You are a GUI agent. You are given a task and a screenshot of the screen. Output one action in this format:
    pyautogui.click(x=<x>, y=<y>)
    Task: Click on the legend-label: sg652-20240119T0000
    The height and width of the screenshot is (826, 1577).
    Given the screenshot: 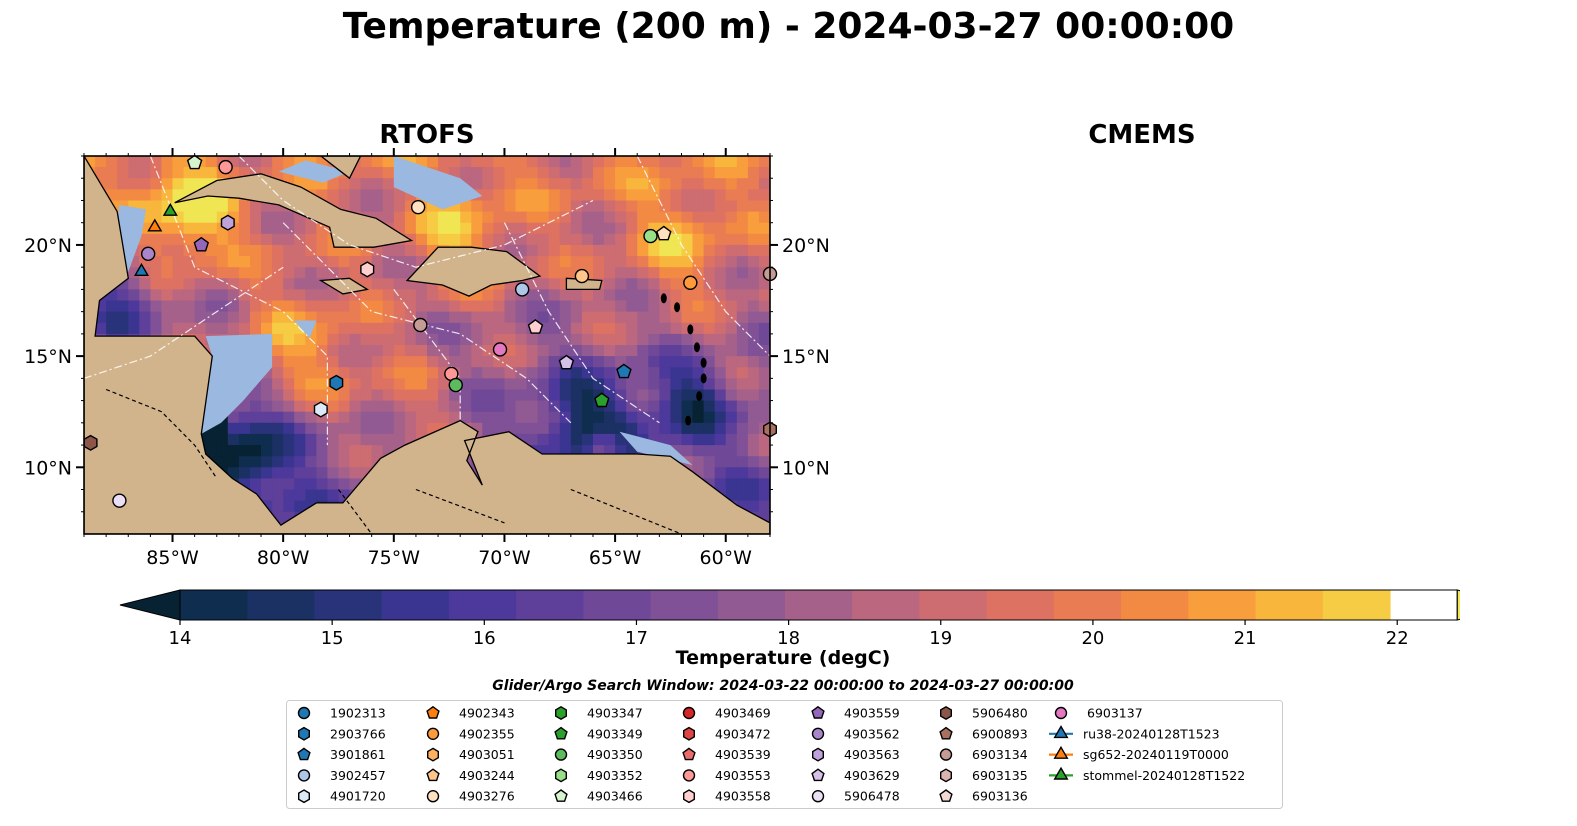 What is the action you would take?
    pyautogui.click(x=1156, y=754)
    